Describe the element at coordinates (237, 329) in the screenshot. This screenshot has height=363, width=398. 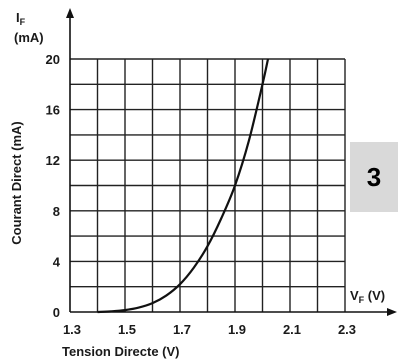
I see `x-tick-label: 1.9` at that location.